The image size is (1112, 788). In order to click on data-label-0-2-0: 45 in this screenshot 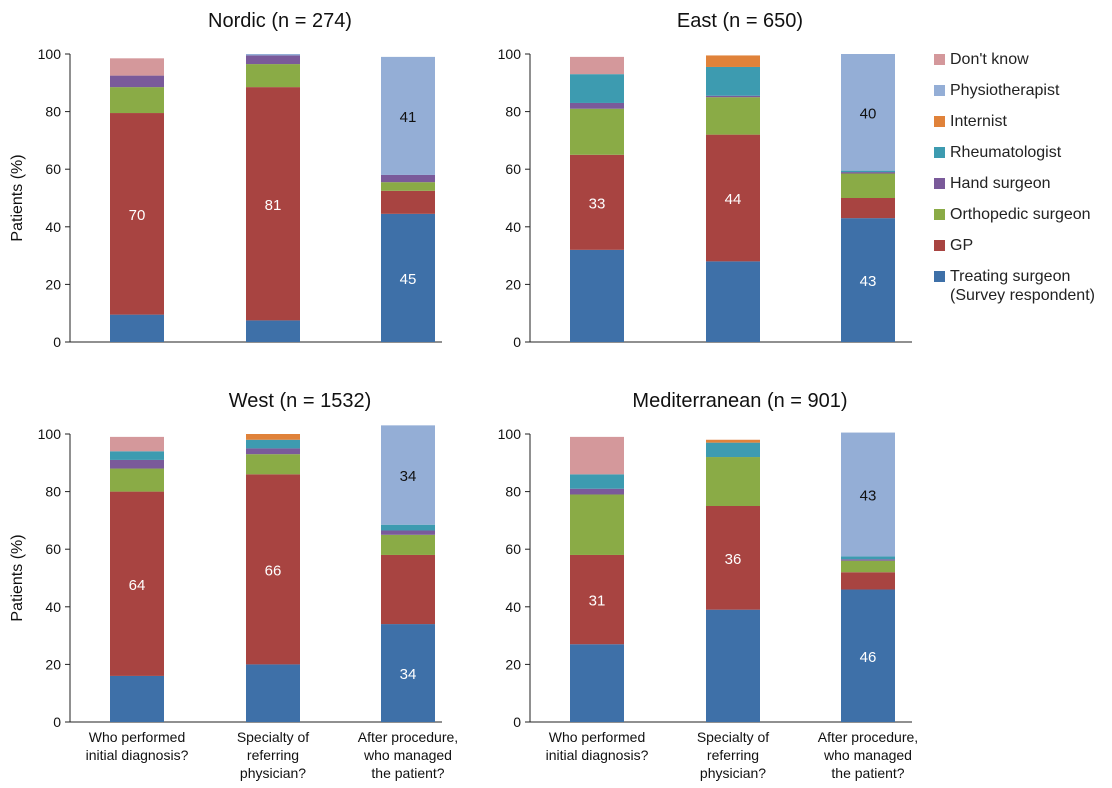, I will do `click(408, 279)`.